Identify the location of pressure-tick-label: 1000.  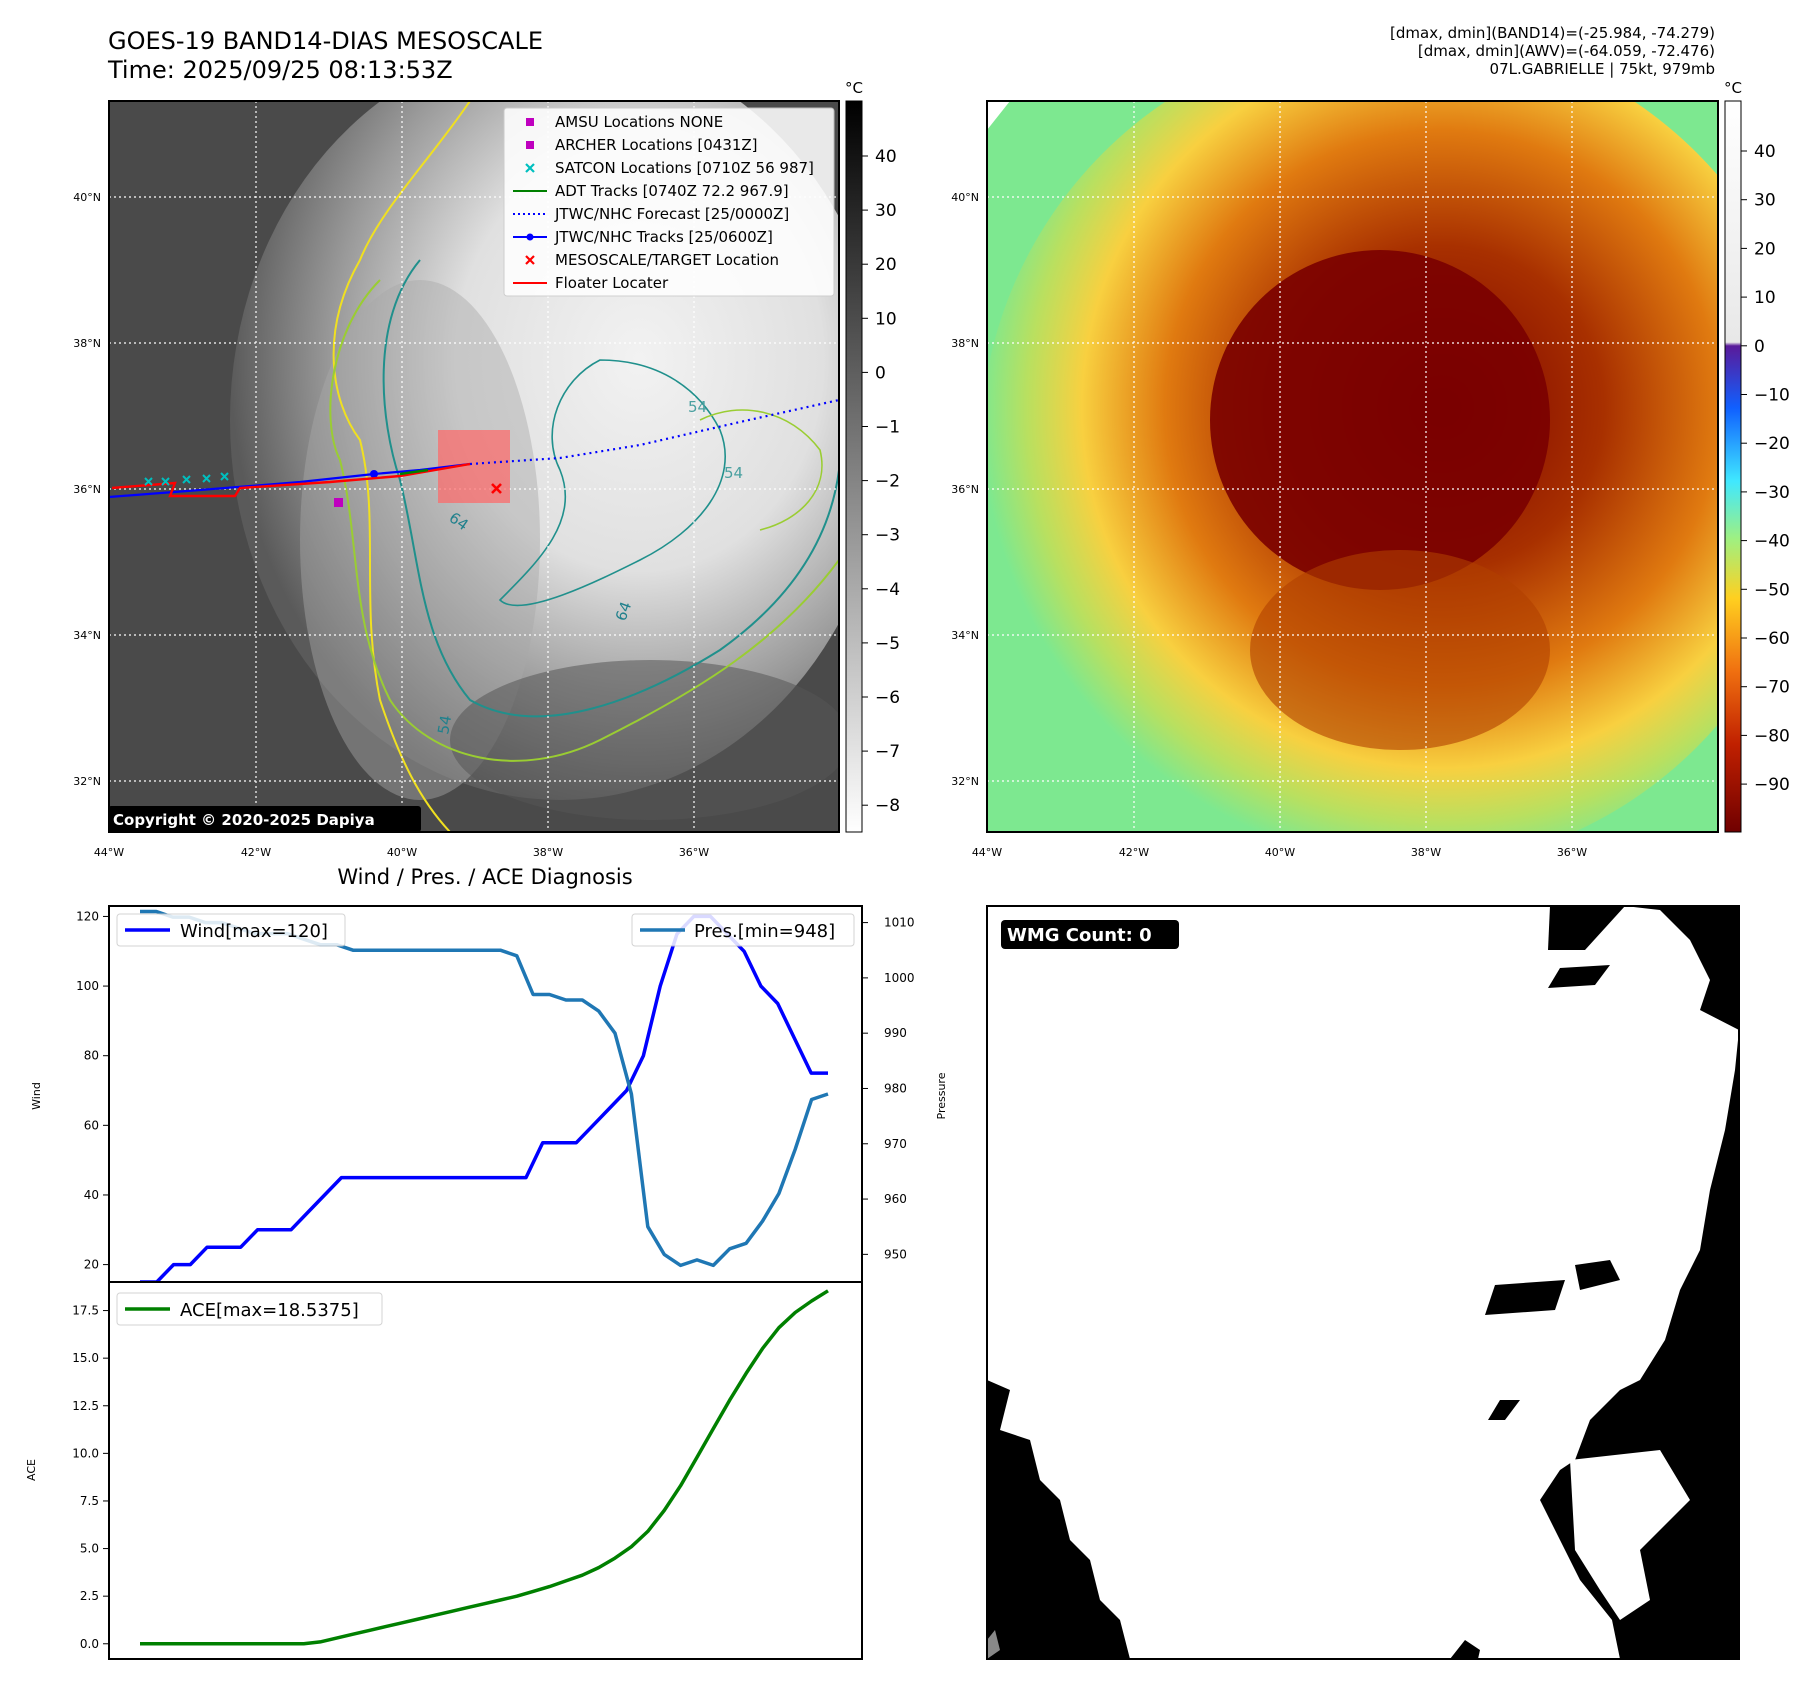
(899, 978).